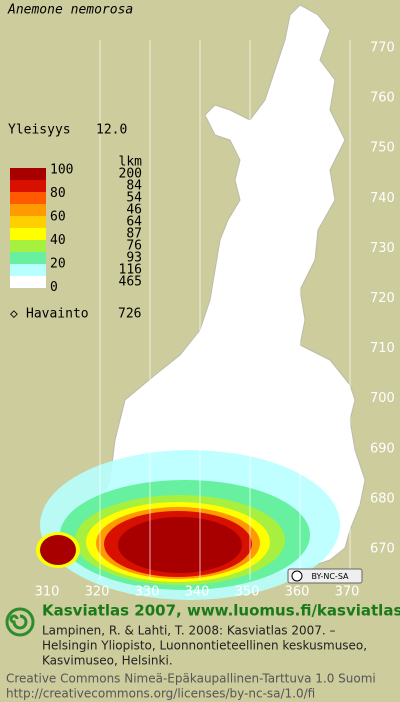 The image size is (400, 702). I want to click on count-label: 46, so click(134, 210).